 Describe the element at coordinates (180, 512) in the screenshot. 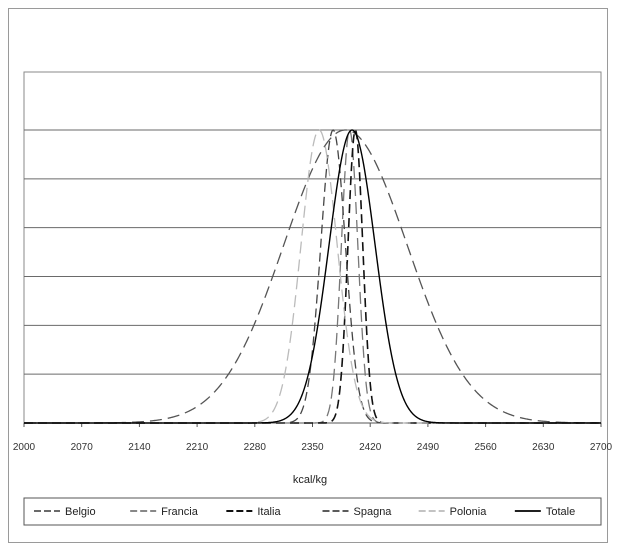

I see `legend-label-francia: Francia` at that location.